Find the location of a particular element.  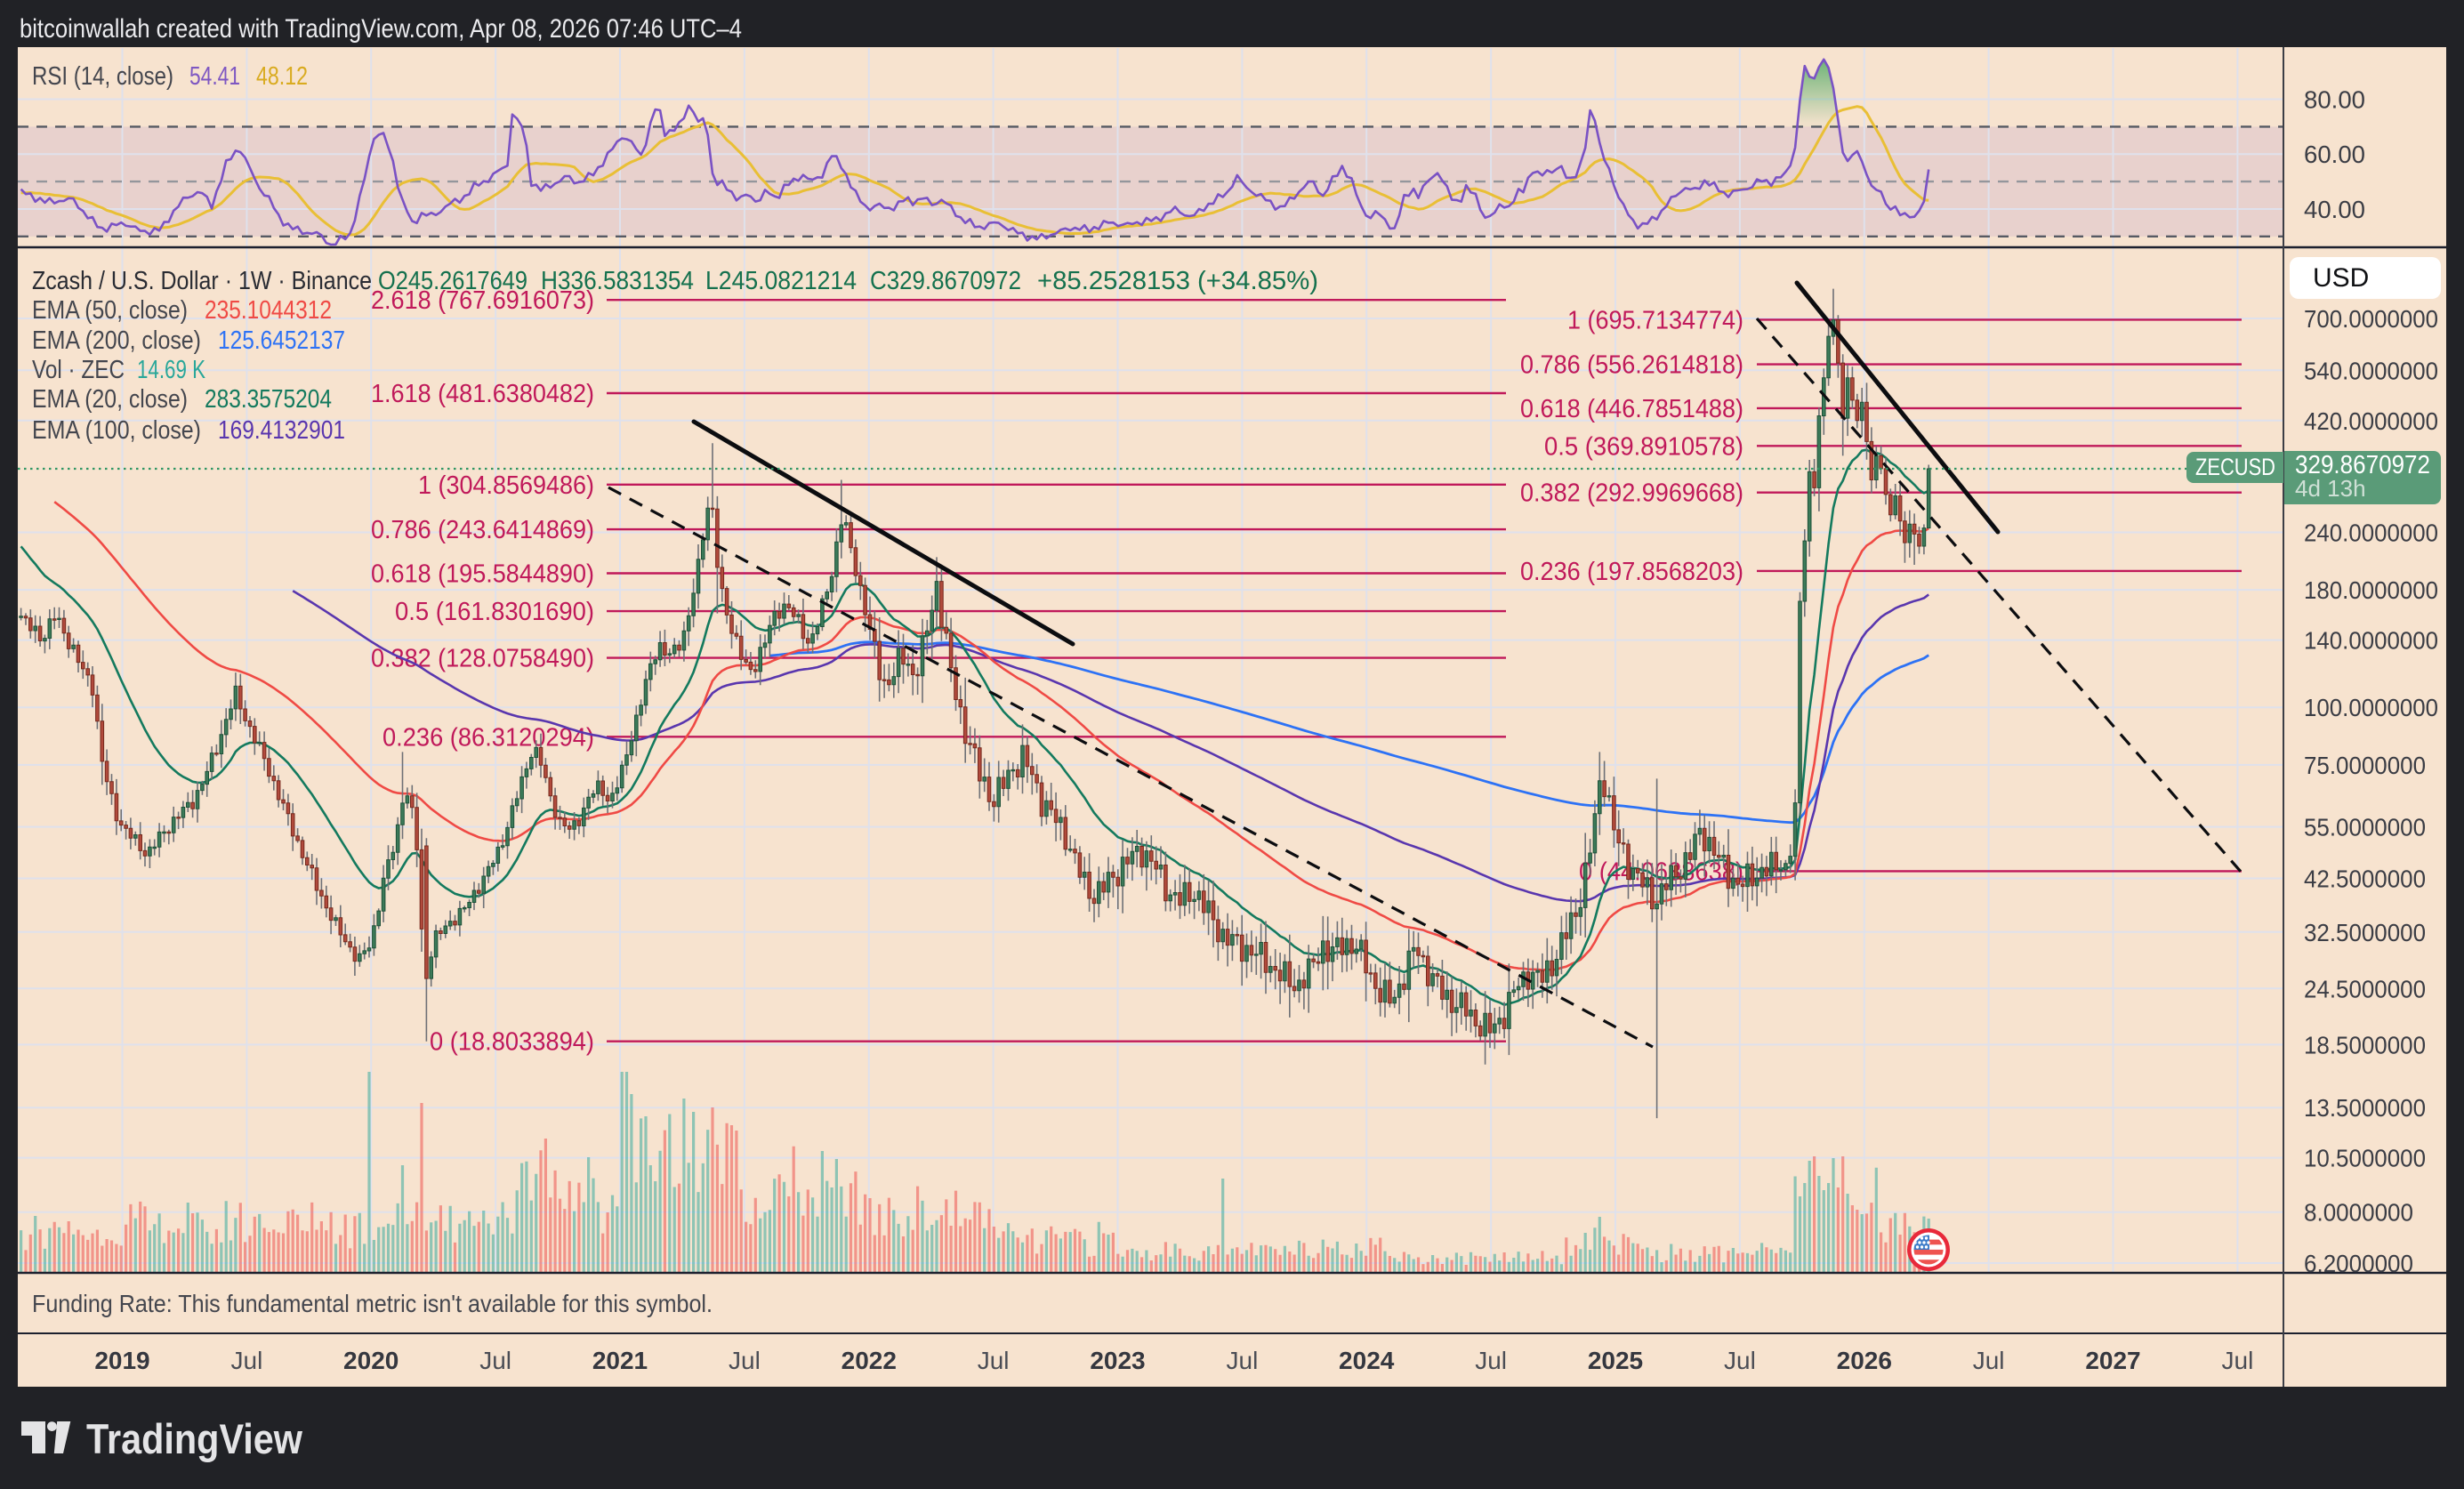

svg-text: 420.0000000 is located at coordinates (2371, 421).